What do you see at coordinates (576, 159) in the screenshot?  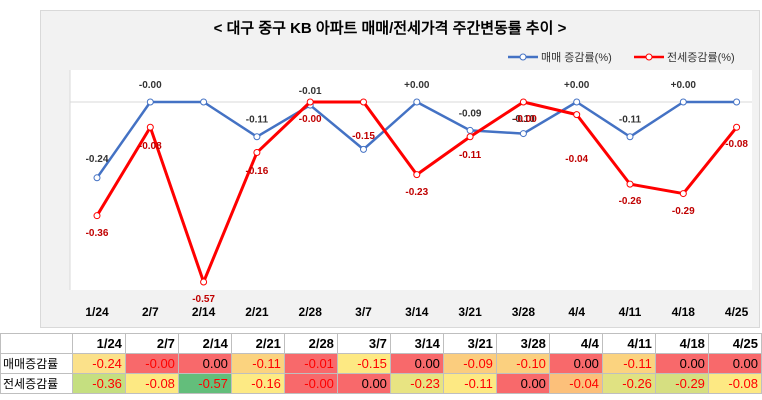 I see `jeonse-data-label: -0.04` at bounding box center [576, 159].